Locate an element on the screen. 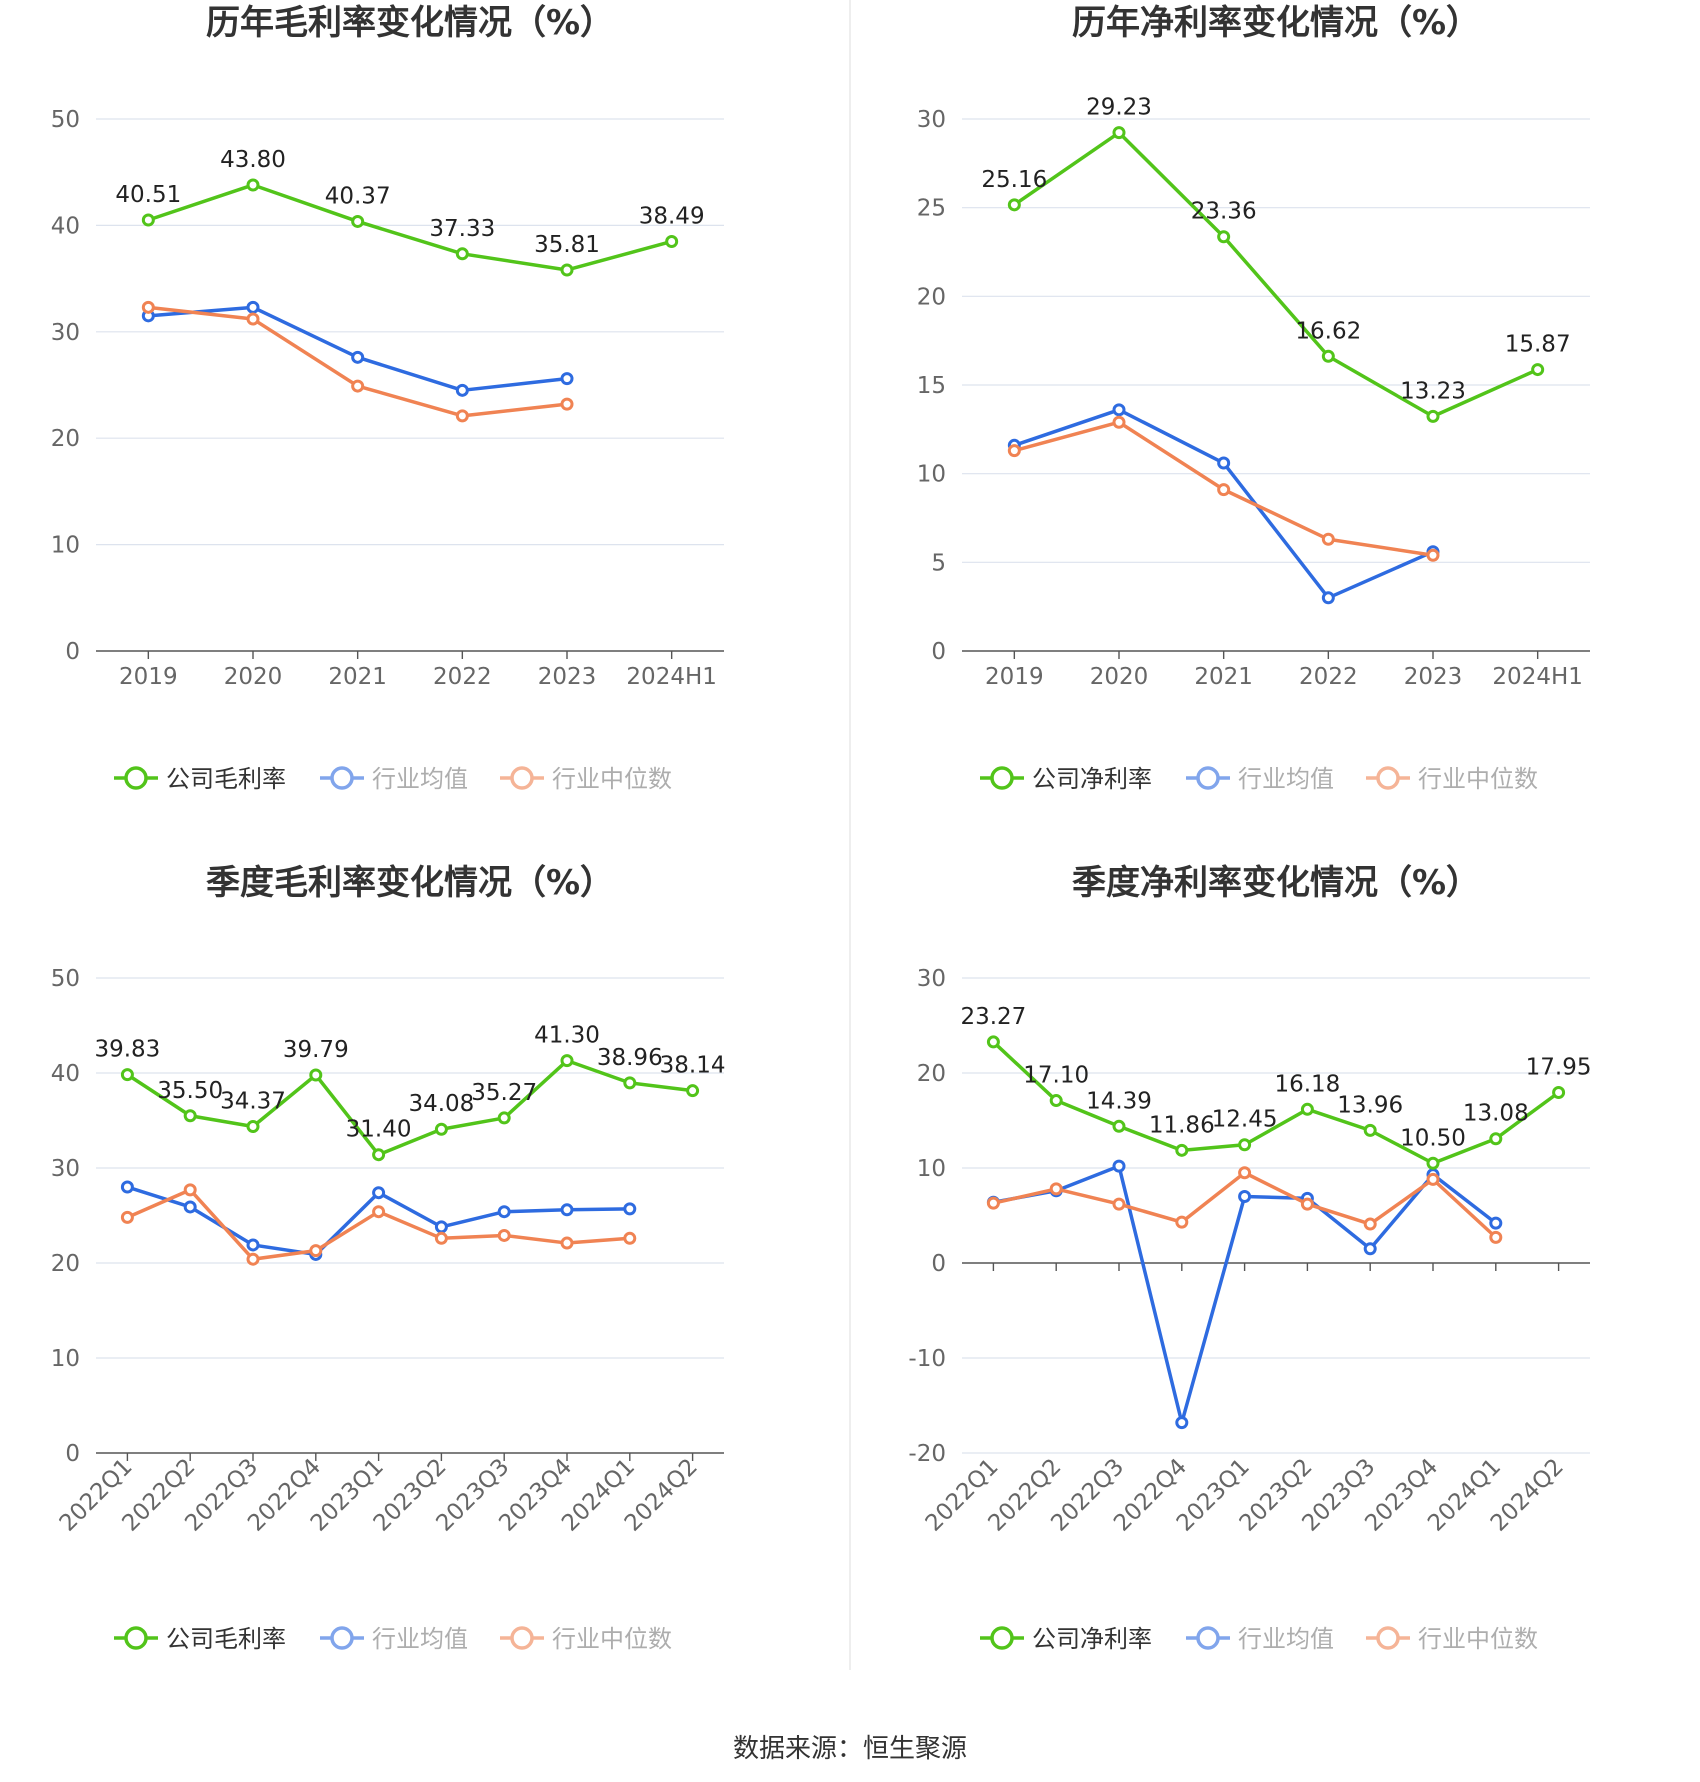  x-tick-label: 2020 is located at coordinates (1119, 677).